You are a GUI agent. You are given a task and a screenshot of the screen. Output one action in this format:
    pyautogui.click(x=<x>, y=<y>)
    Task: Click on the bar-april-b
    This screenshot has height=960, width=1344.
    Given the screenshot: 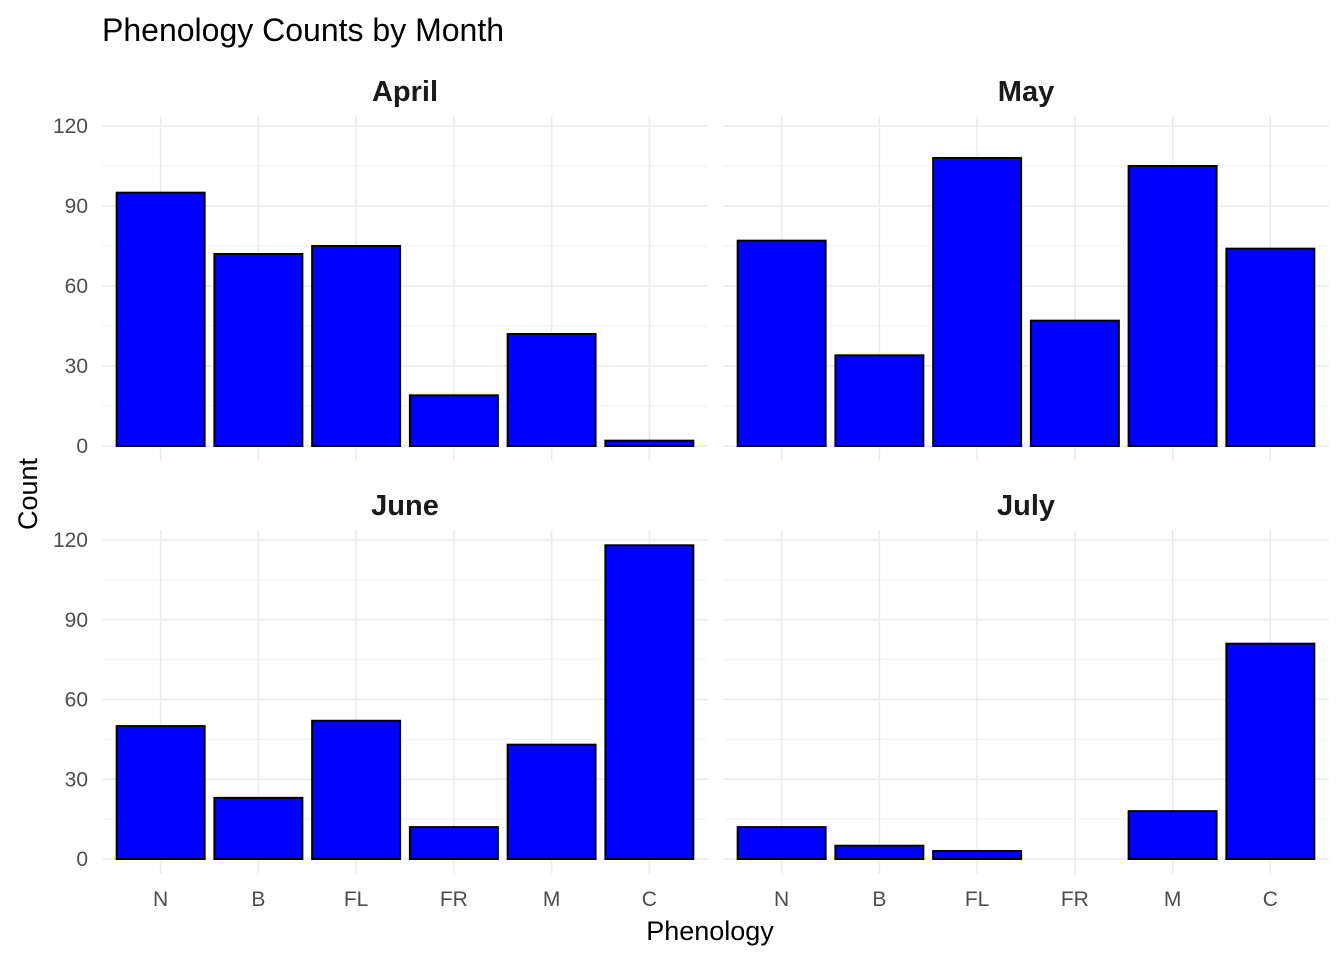 What is the action you would take?
    pyautogui.click(x=258, y=350)
    